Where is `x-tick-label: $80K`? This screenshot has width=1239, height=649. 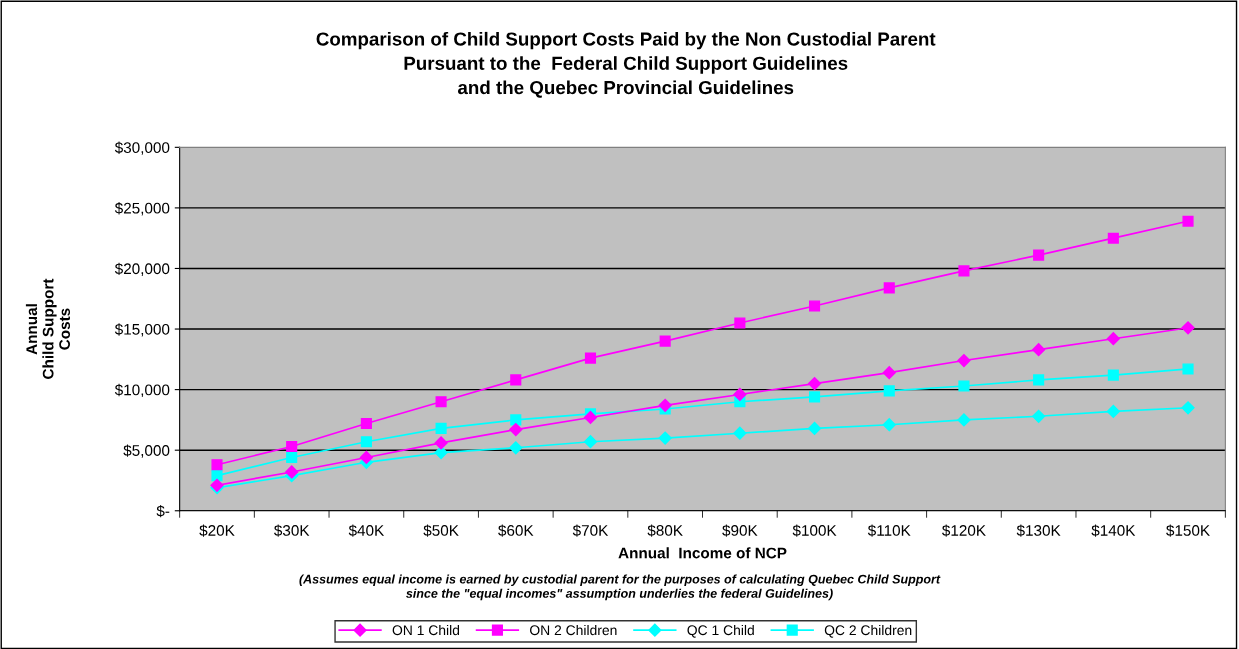
x-tick-label: $80K is located at coordinates (665, 530).